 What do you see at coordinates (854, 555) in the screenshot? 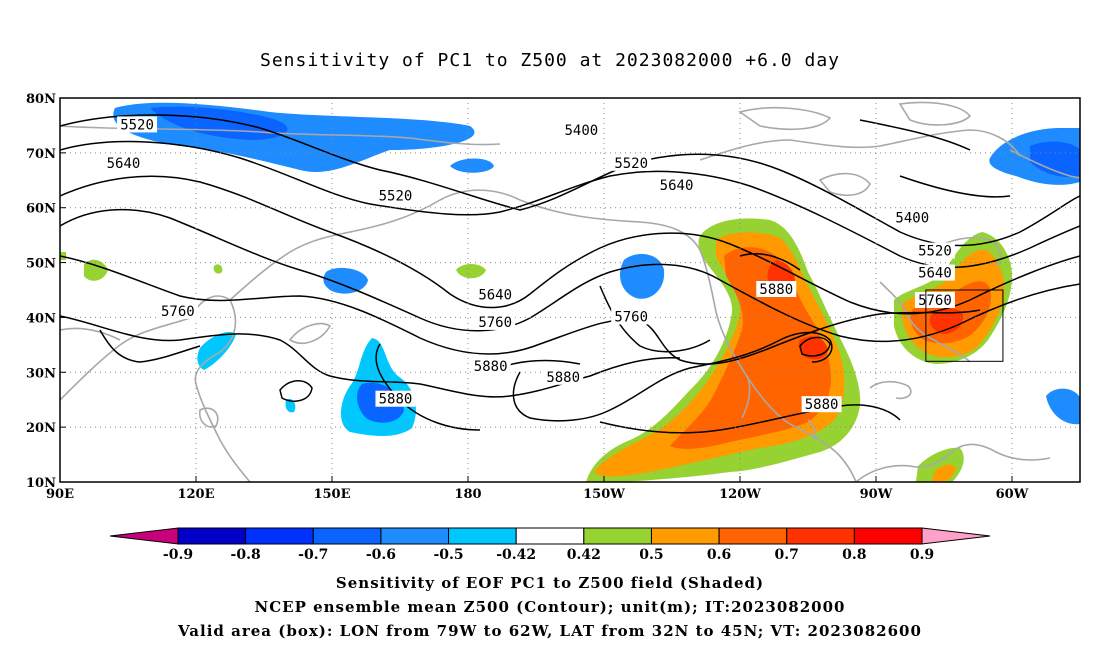
I see `colorbar-label: 0.8` at bounding box center [854, 555].